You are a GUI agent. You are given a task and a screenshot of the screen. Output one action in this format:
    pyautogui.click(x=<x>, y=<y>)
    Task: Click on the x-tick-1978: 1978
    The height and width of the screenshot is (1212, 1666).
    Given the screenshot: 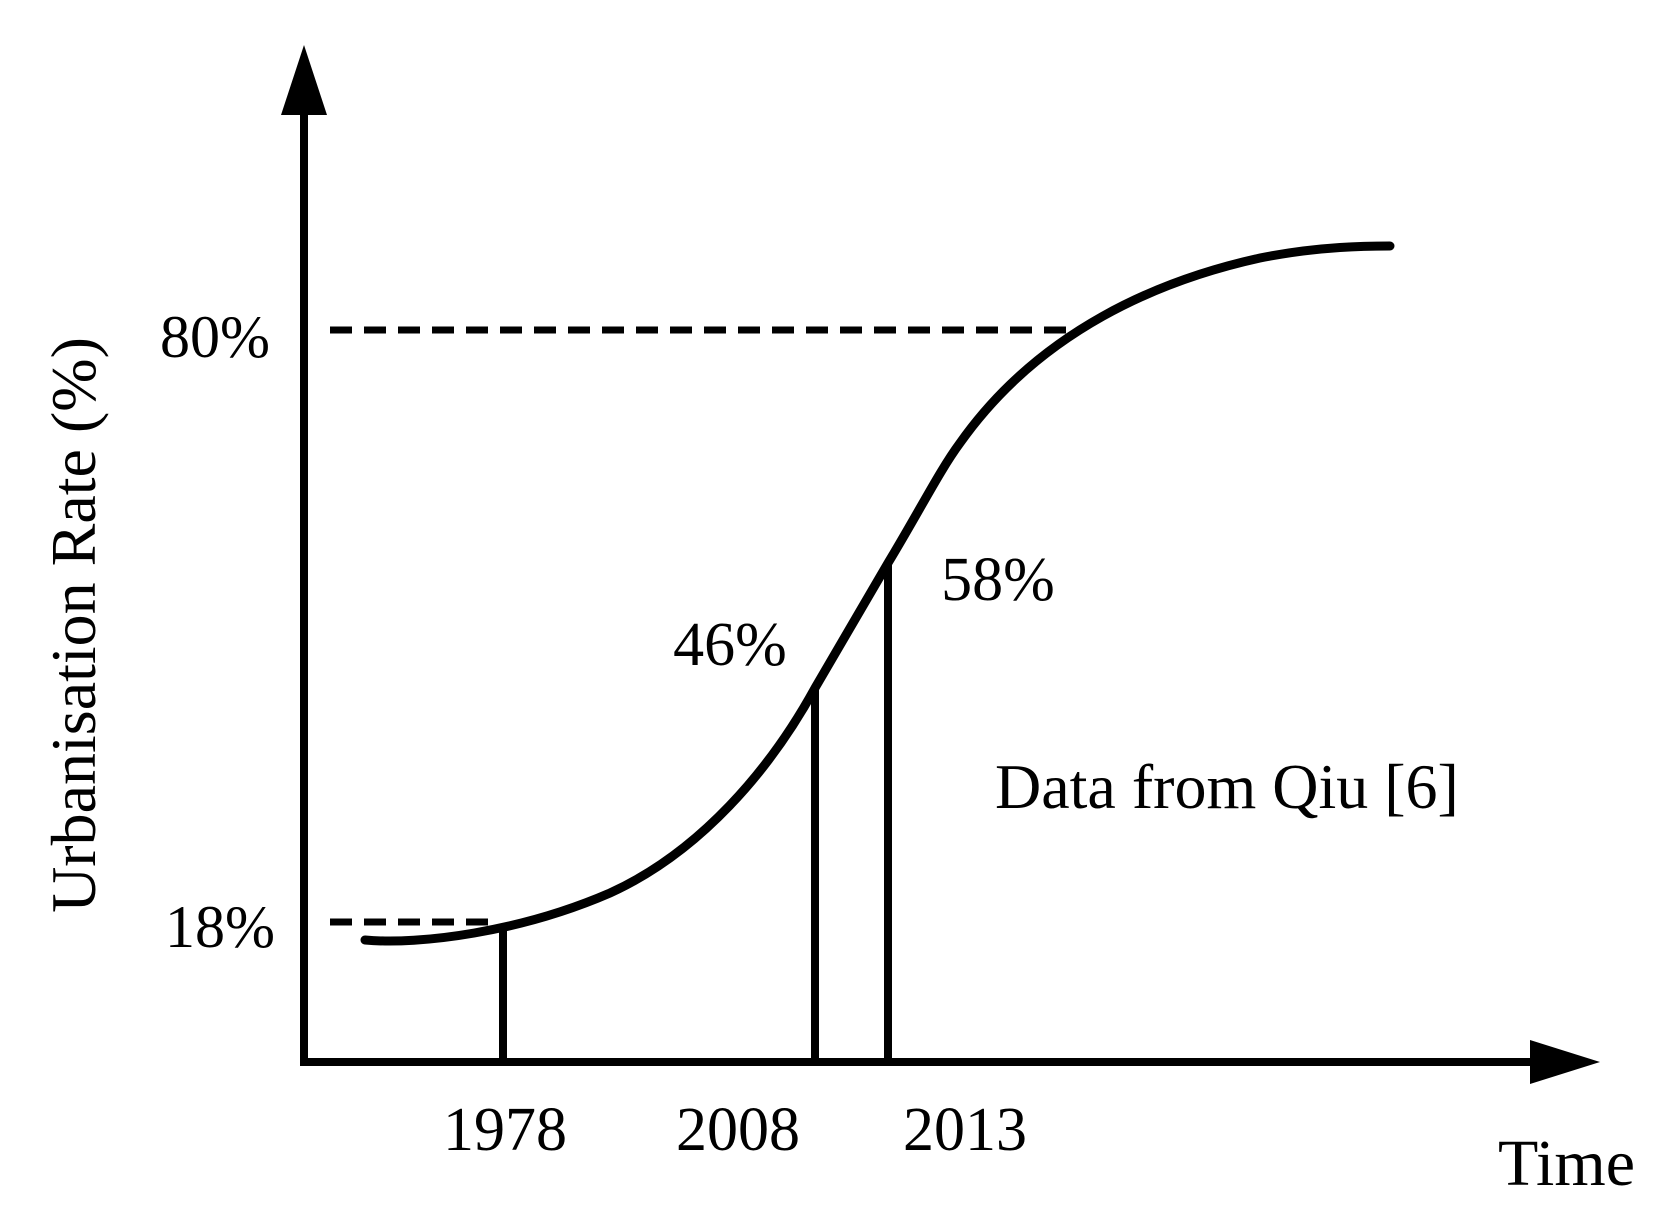 What is the action you would take?
    pyautogui.click(x=505, y=1130)
    